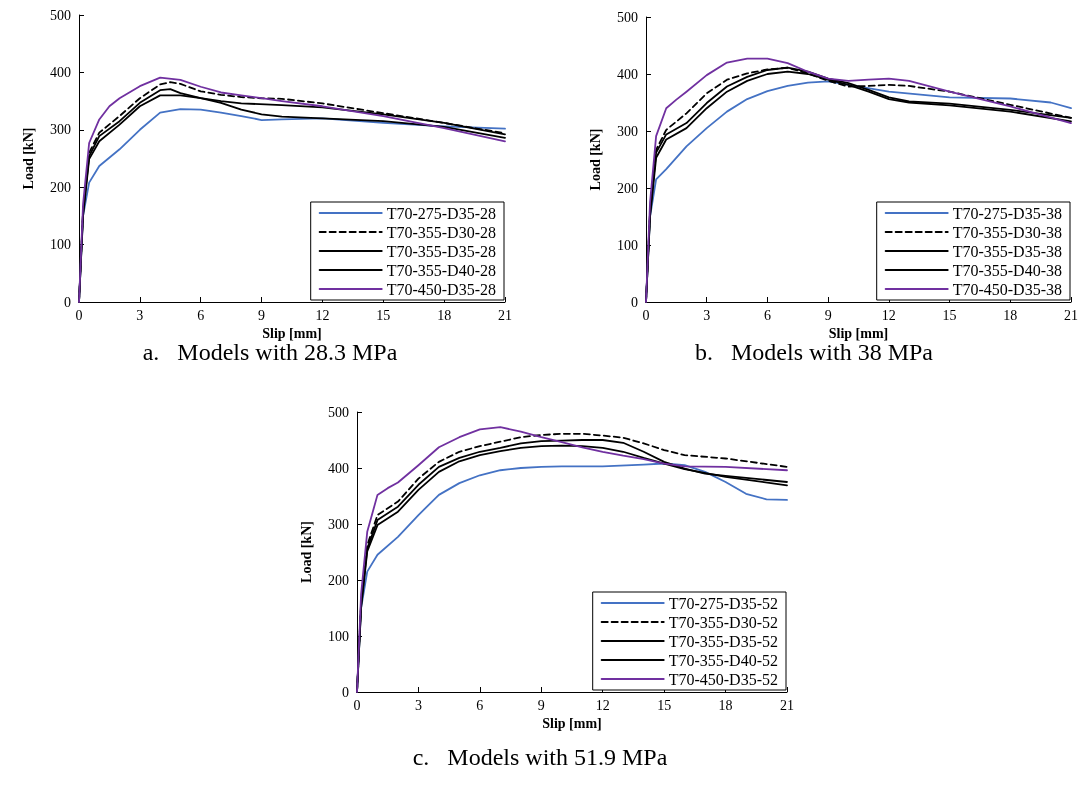  I want to click on legend-label: T70-450-D35-52, so click(723, 679).